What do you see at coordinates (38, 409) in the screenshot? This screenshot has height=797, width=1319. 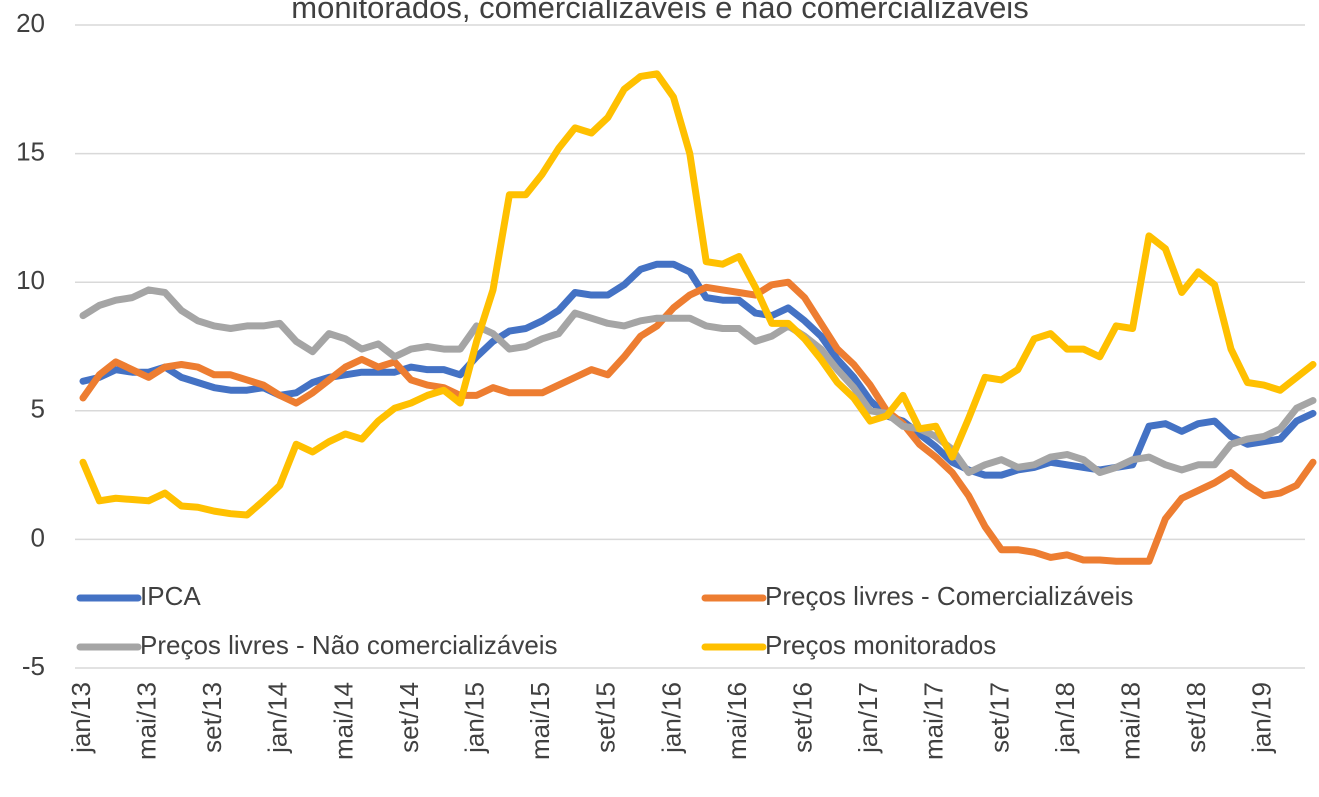 I see `y-tick-label: 5` at bounding box center [38, 409].